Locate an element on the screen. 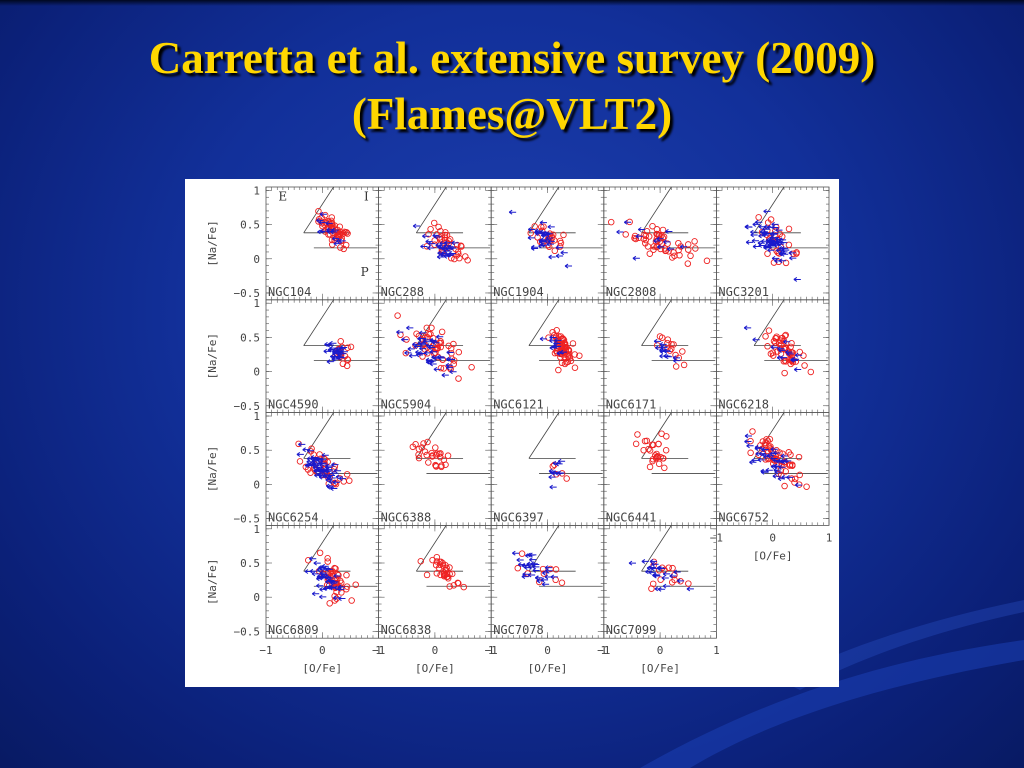 The image size is (1024, 768). panel-label-ngc6388: NGC6388 is located at coordinates (406, 517).